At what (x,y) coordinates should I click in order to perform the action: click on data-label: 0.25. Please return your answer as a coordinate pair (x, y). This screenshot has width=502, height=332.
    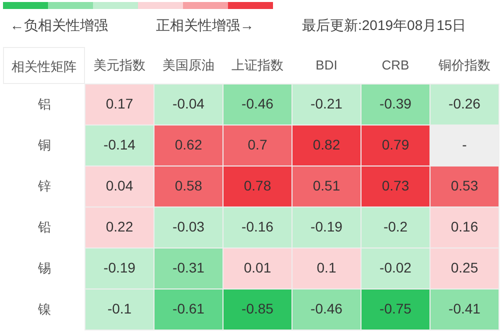
    Looking at the image, I should click on (464, 268).